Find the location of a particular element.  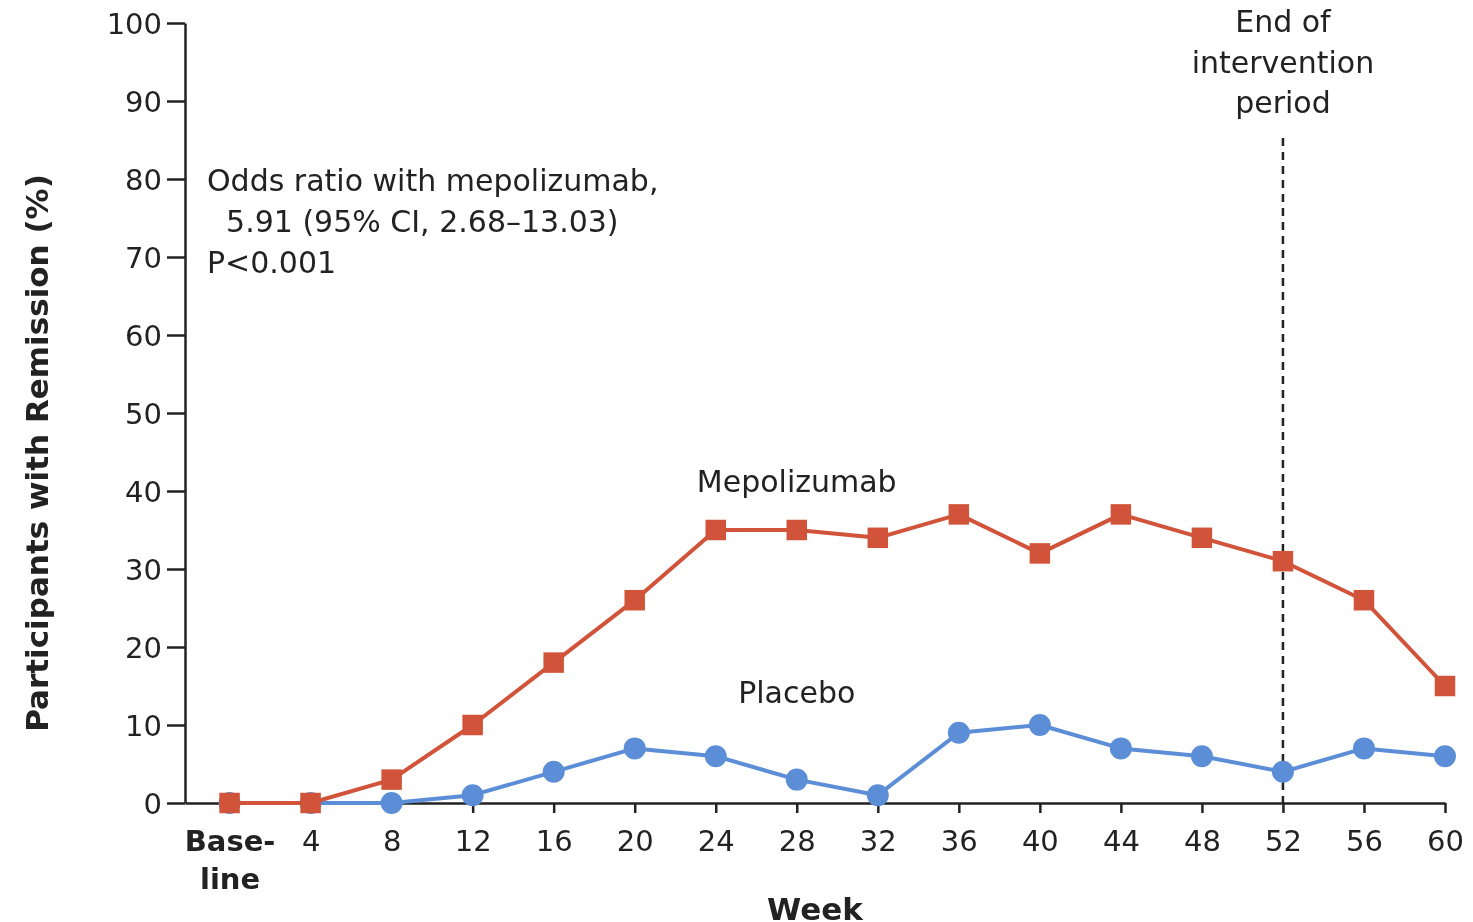

y-tick-label: 60 is located at coordinates (143, 335).